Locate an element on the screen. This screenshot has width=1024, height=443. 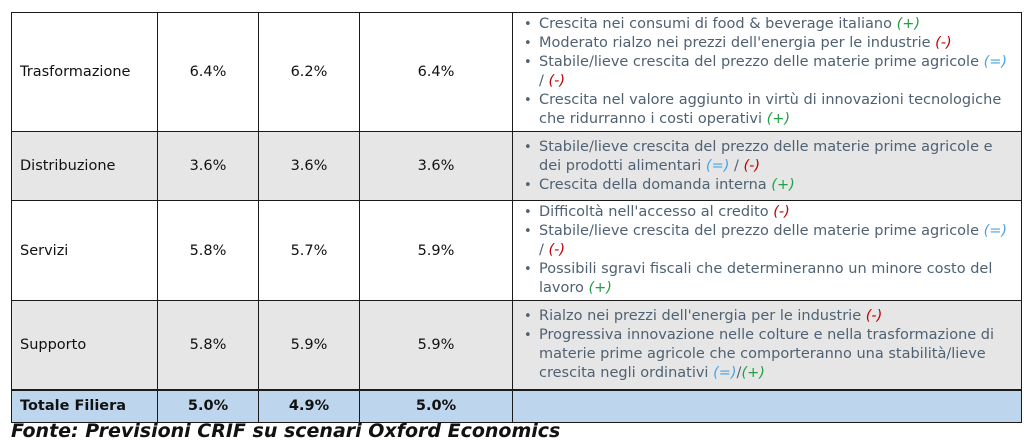
value-cell: 5.7% is located at coordinates (309, 250).